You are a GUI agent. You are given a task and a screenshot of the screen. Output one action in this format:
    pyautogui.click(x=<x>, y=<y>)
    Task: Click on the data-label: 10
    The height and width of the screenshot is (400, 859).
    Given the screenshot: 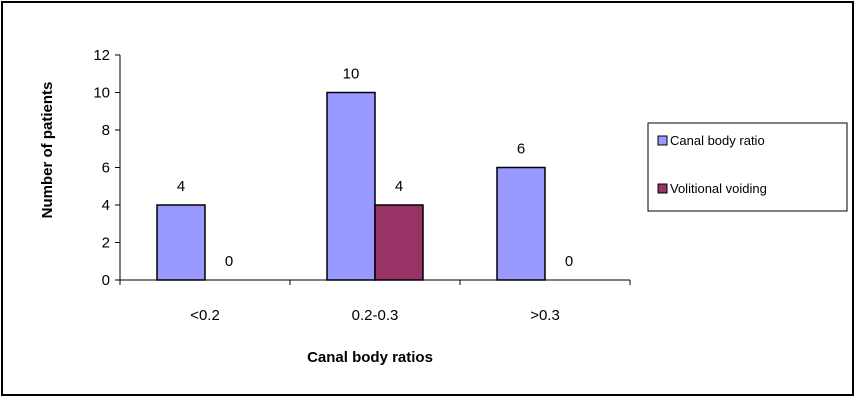 What is the action you would take?
    pyautogui.click(x=351, y=74)
    